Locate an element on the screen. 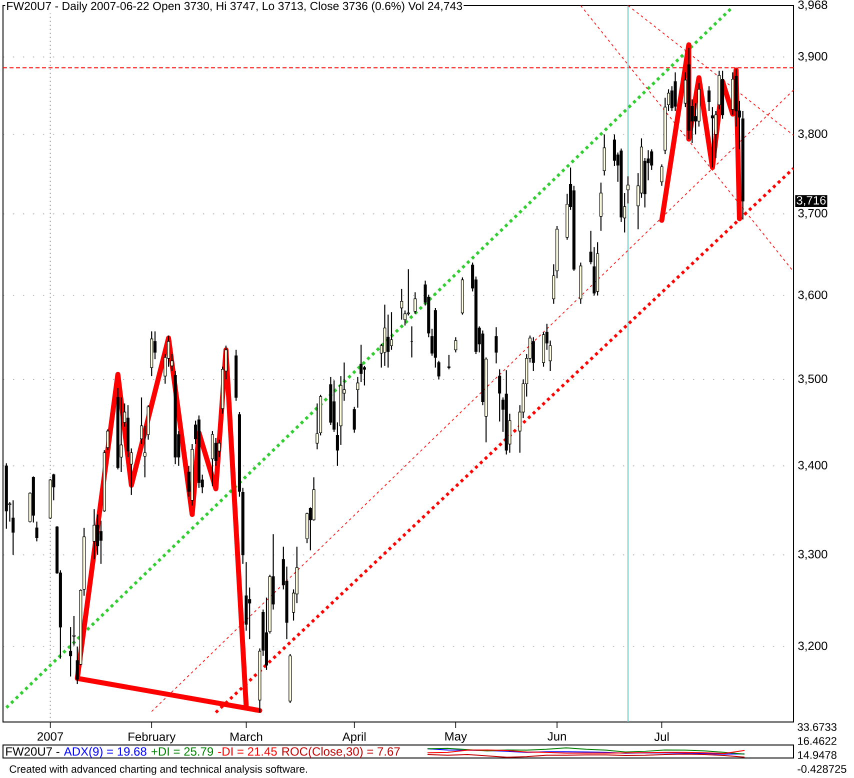 Image resolution: width=854 pixels, height=778 pixels. x-tick-label: Jul is located at coordinates (661, 737).